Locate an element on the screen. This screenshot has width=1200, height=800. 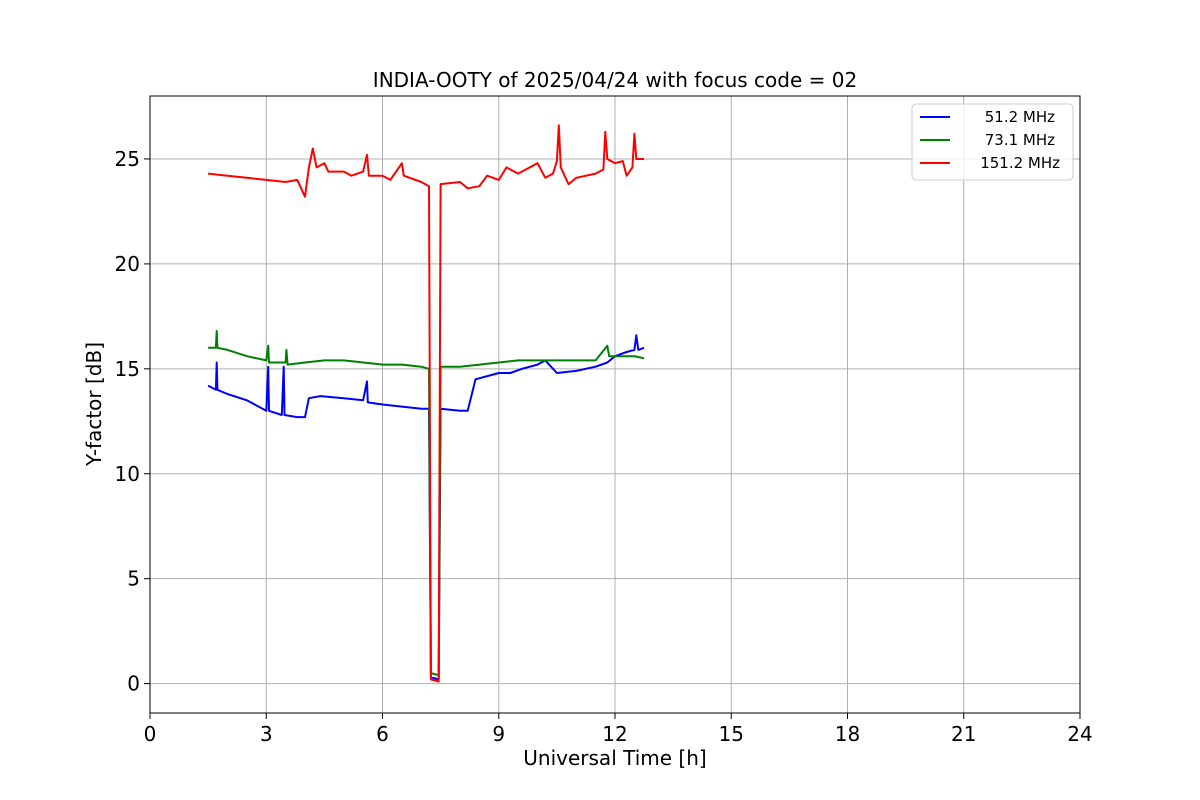
x-tick-label: 0 is located at coordinates (150, 734).